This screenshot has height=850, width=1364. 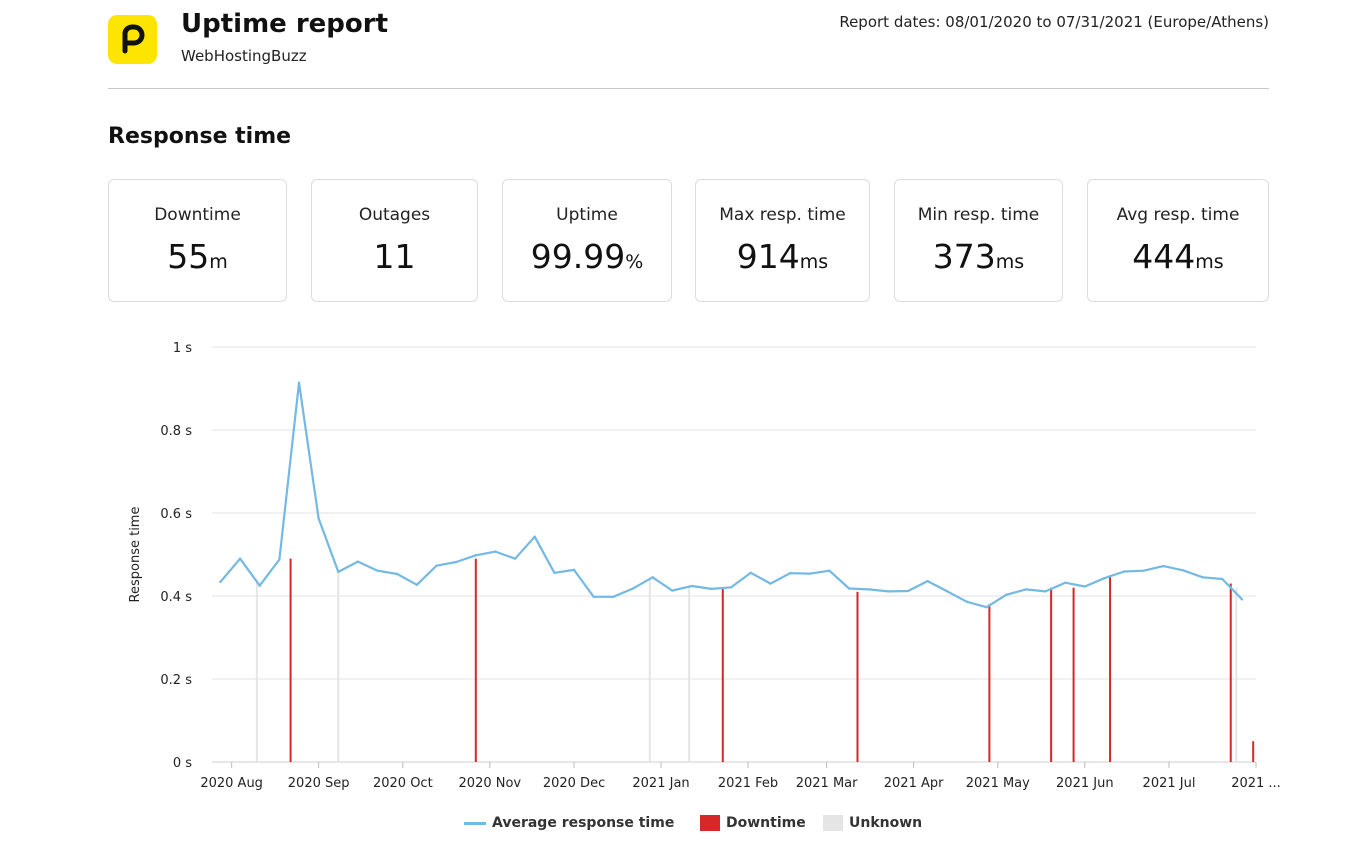 I want to click on x-tick-label: 2020 Oct, so click(x=403, y=783).